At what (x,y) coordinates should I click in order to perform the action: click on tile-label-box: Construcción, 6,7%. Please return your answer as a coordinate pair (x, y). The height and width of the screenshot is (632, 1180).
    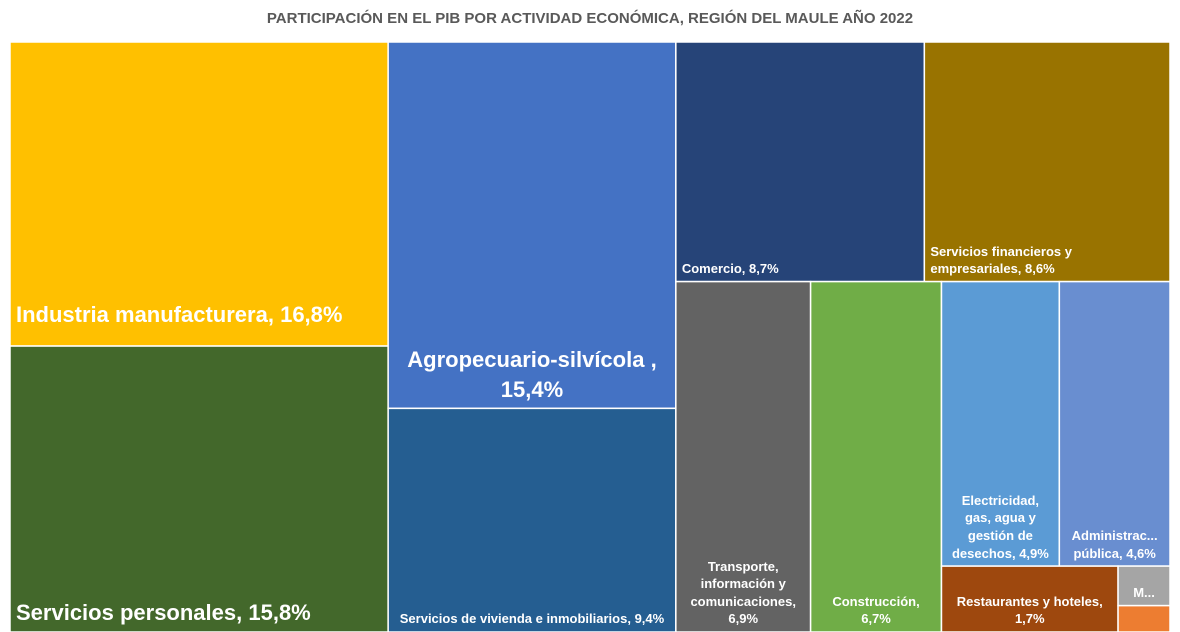
    Looking at the image, I should click on (876, 457).